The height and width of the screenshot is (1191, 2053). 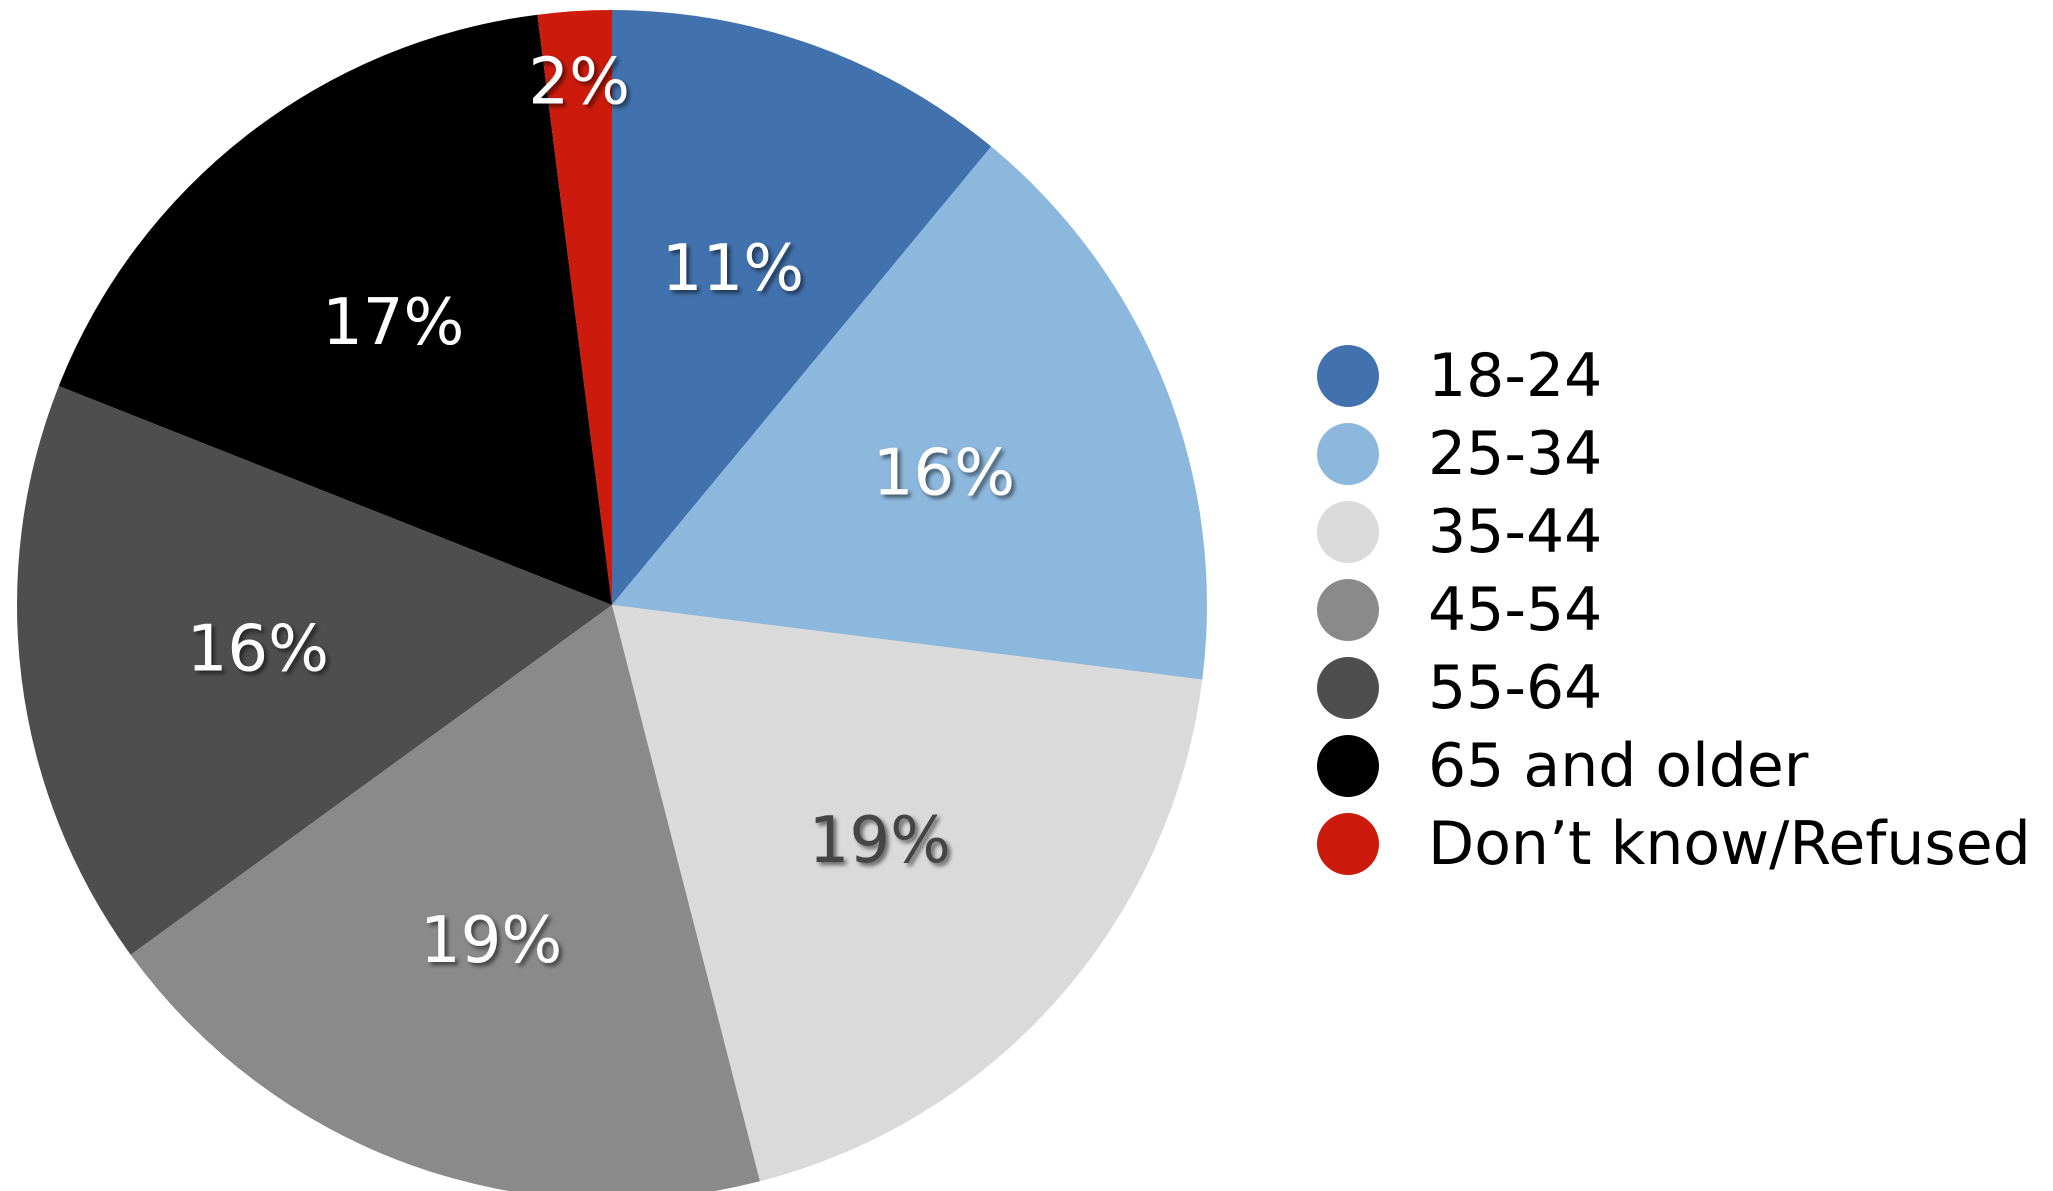 What do you see at coordinates (393, 323) in the screenshot?
I see `slice-label-5: 17%` at bounding box center [393, 323].